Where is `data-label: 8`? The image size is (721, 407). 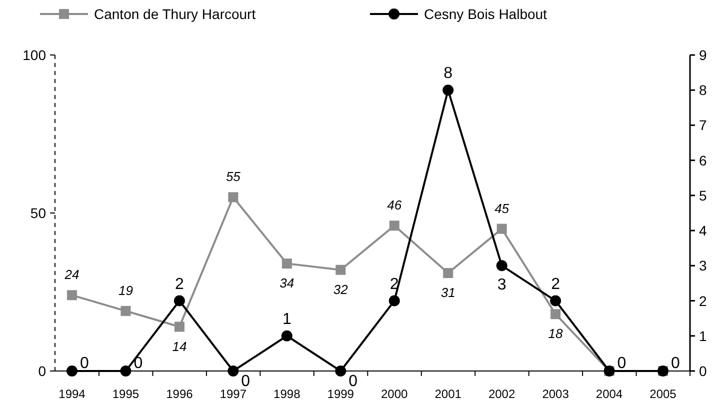 data-label: 8 is located at coordinates (448, 73).